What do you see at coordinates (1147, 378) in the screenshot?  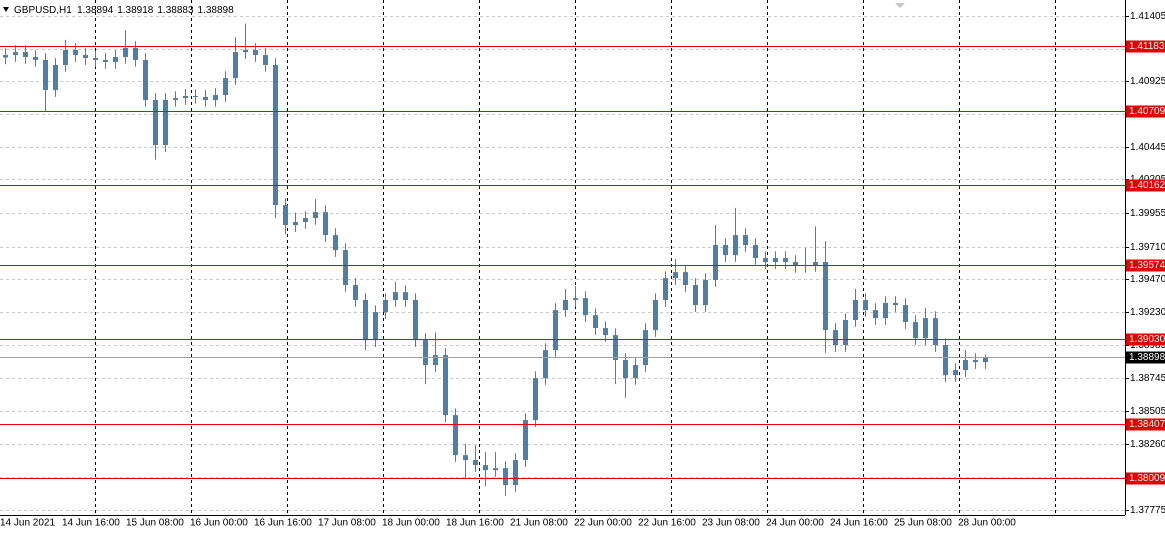 I see `y-tick-label: 1.38745` at bounding box center [1147, 378].